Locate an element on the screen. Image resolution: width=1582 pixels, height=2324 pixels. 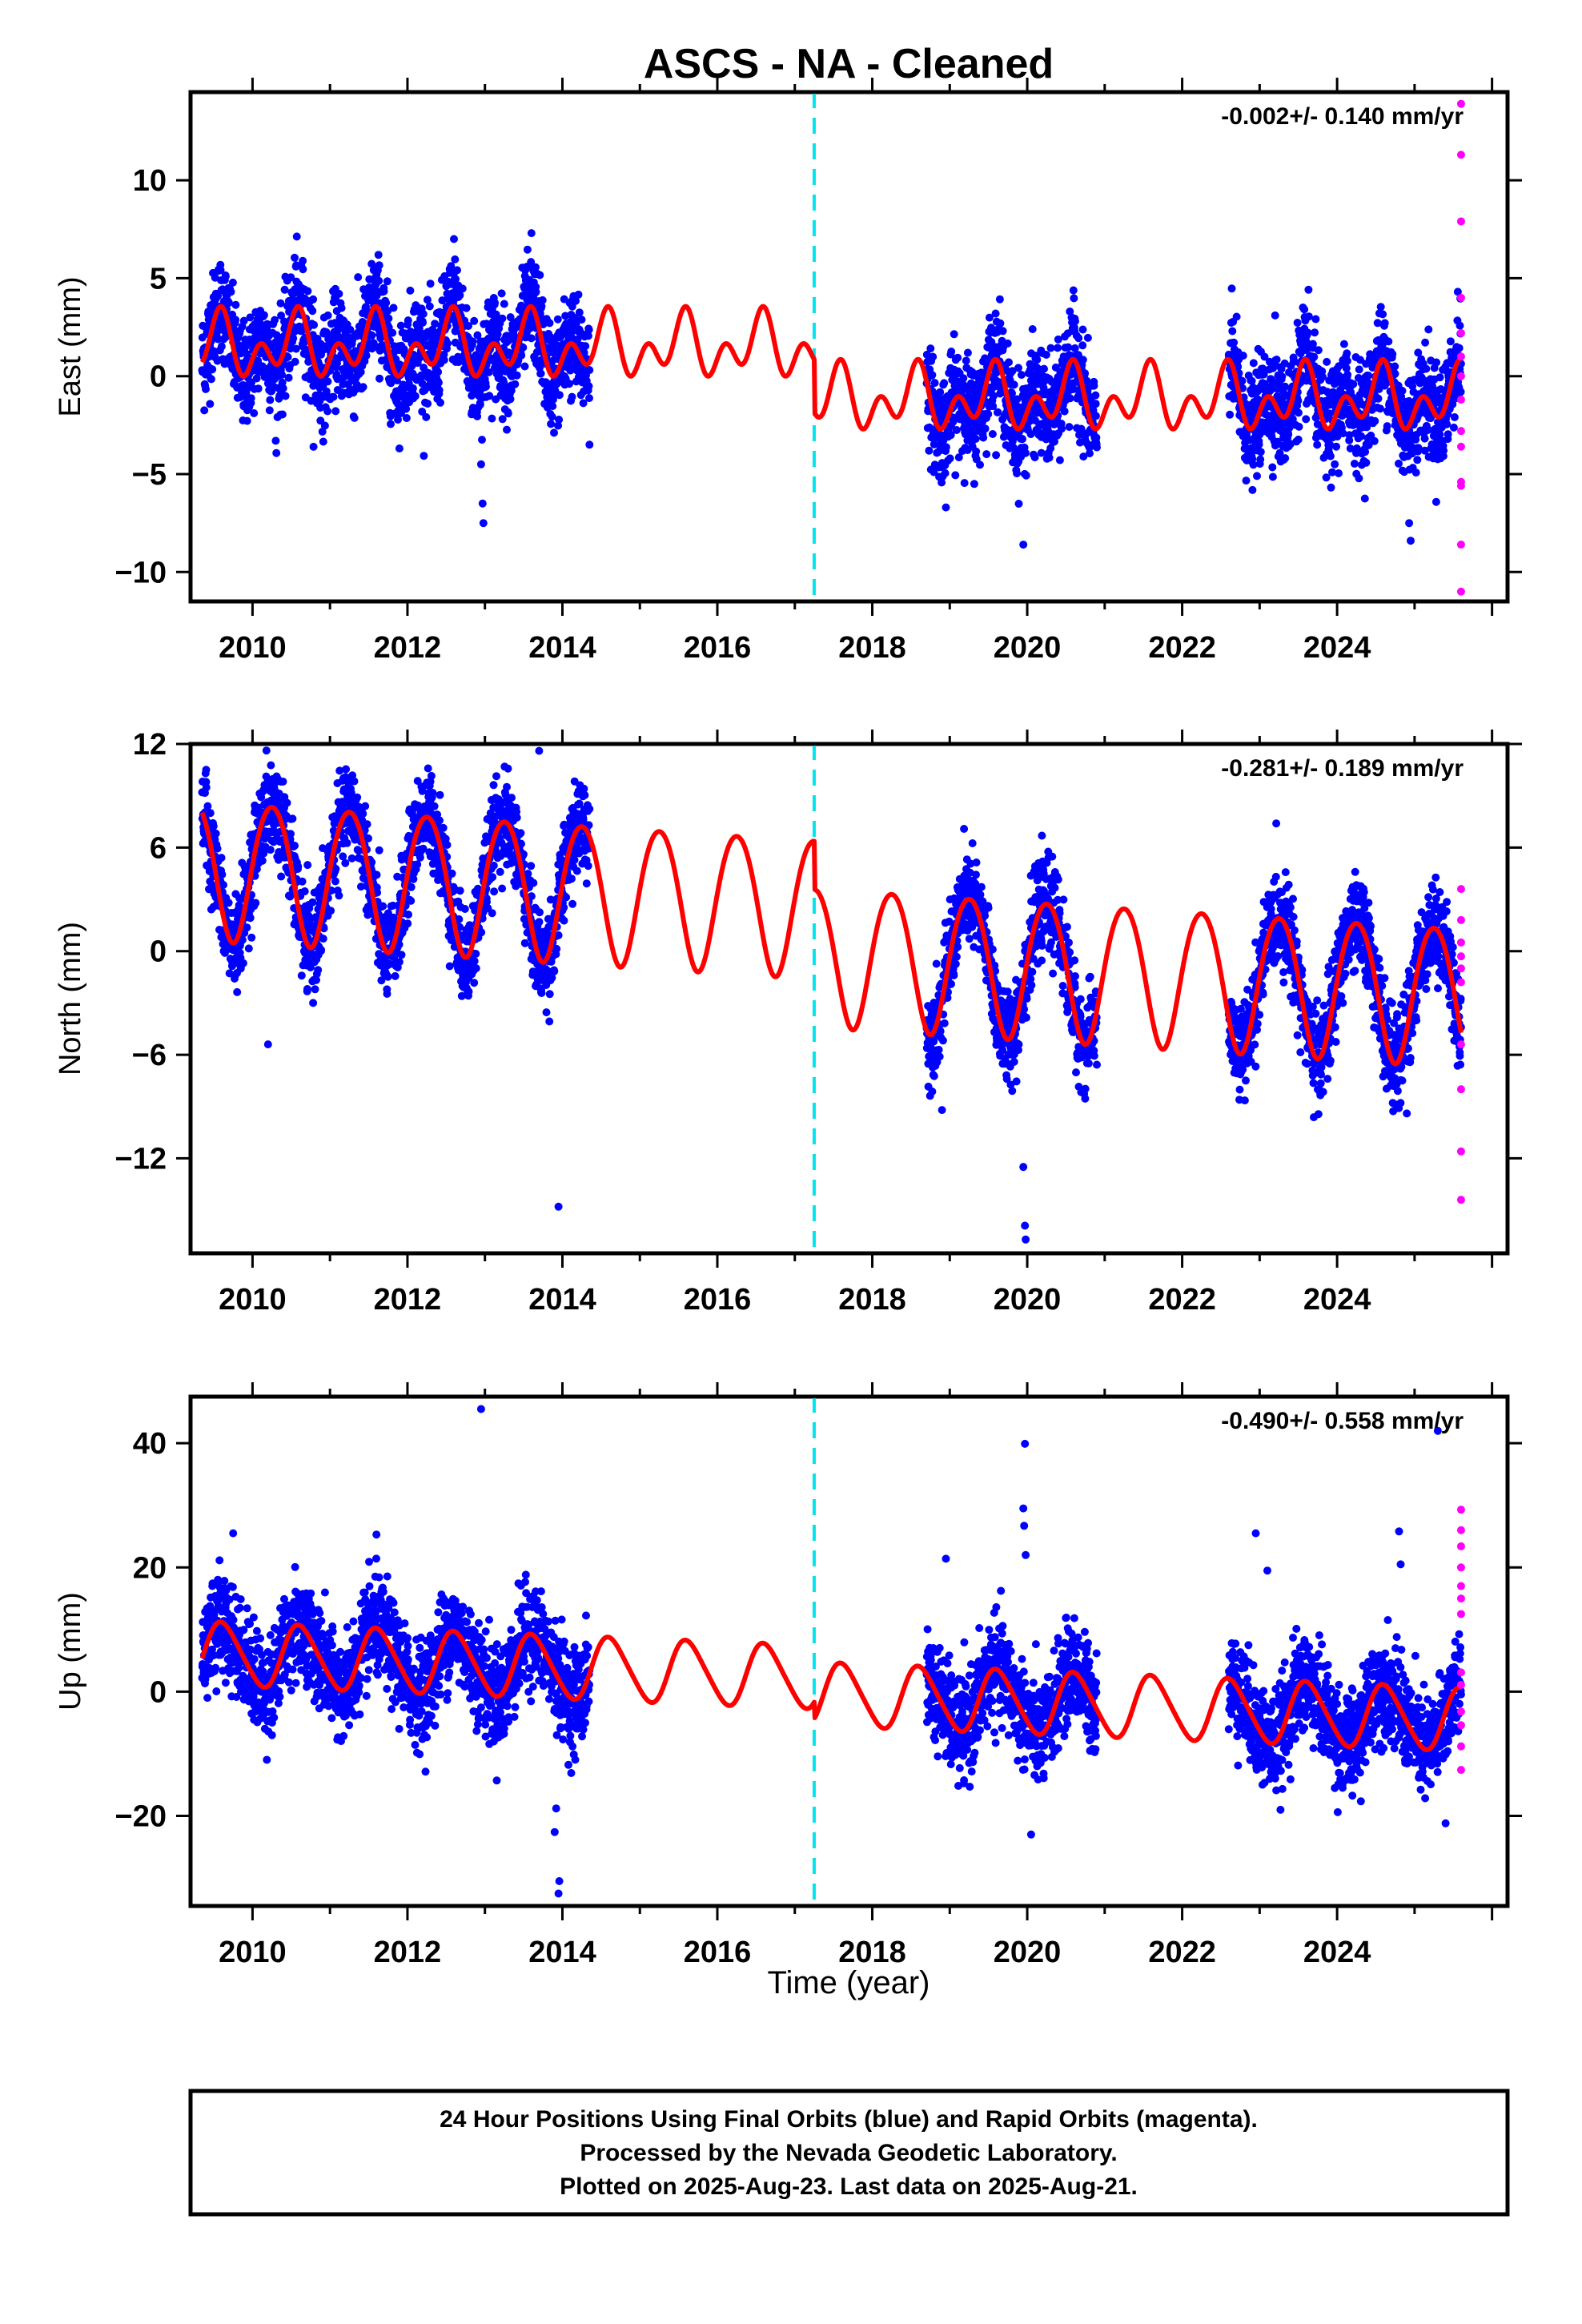
y-tick-label: 6 is located at coordinates (158, 848).